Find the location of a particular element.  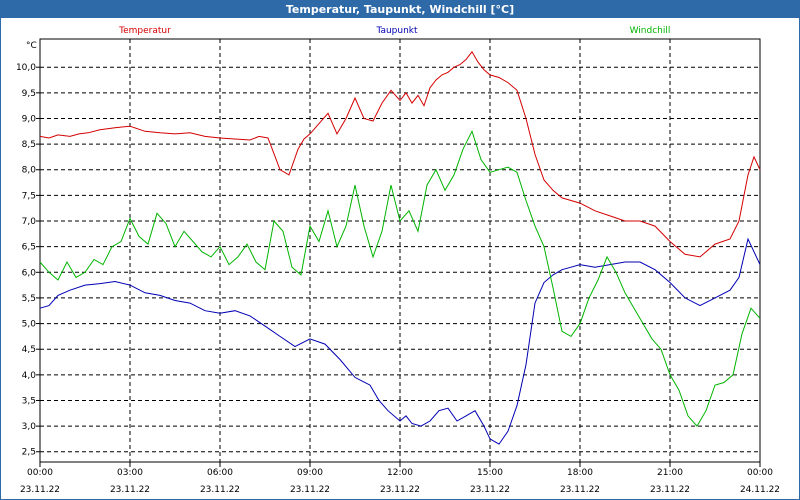

legend-entry-taupunkt: Taupunkt is located at coordinates (396, 31).